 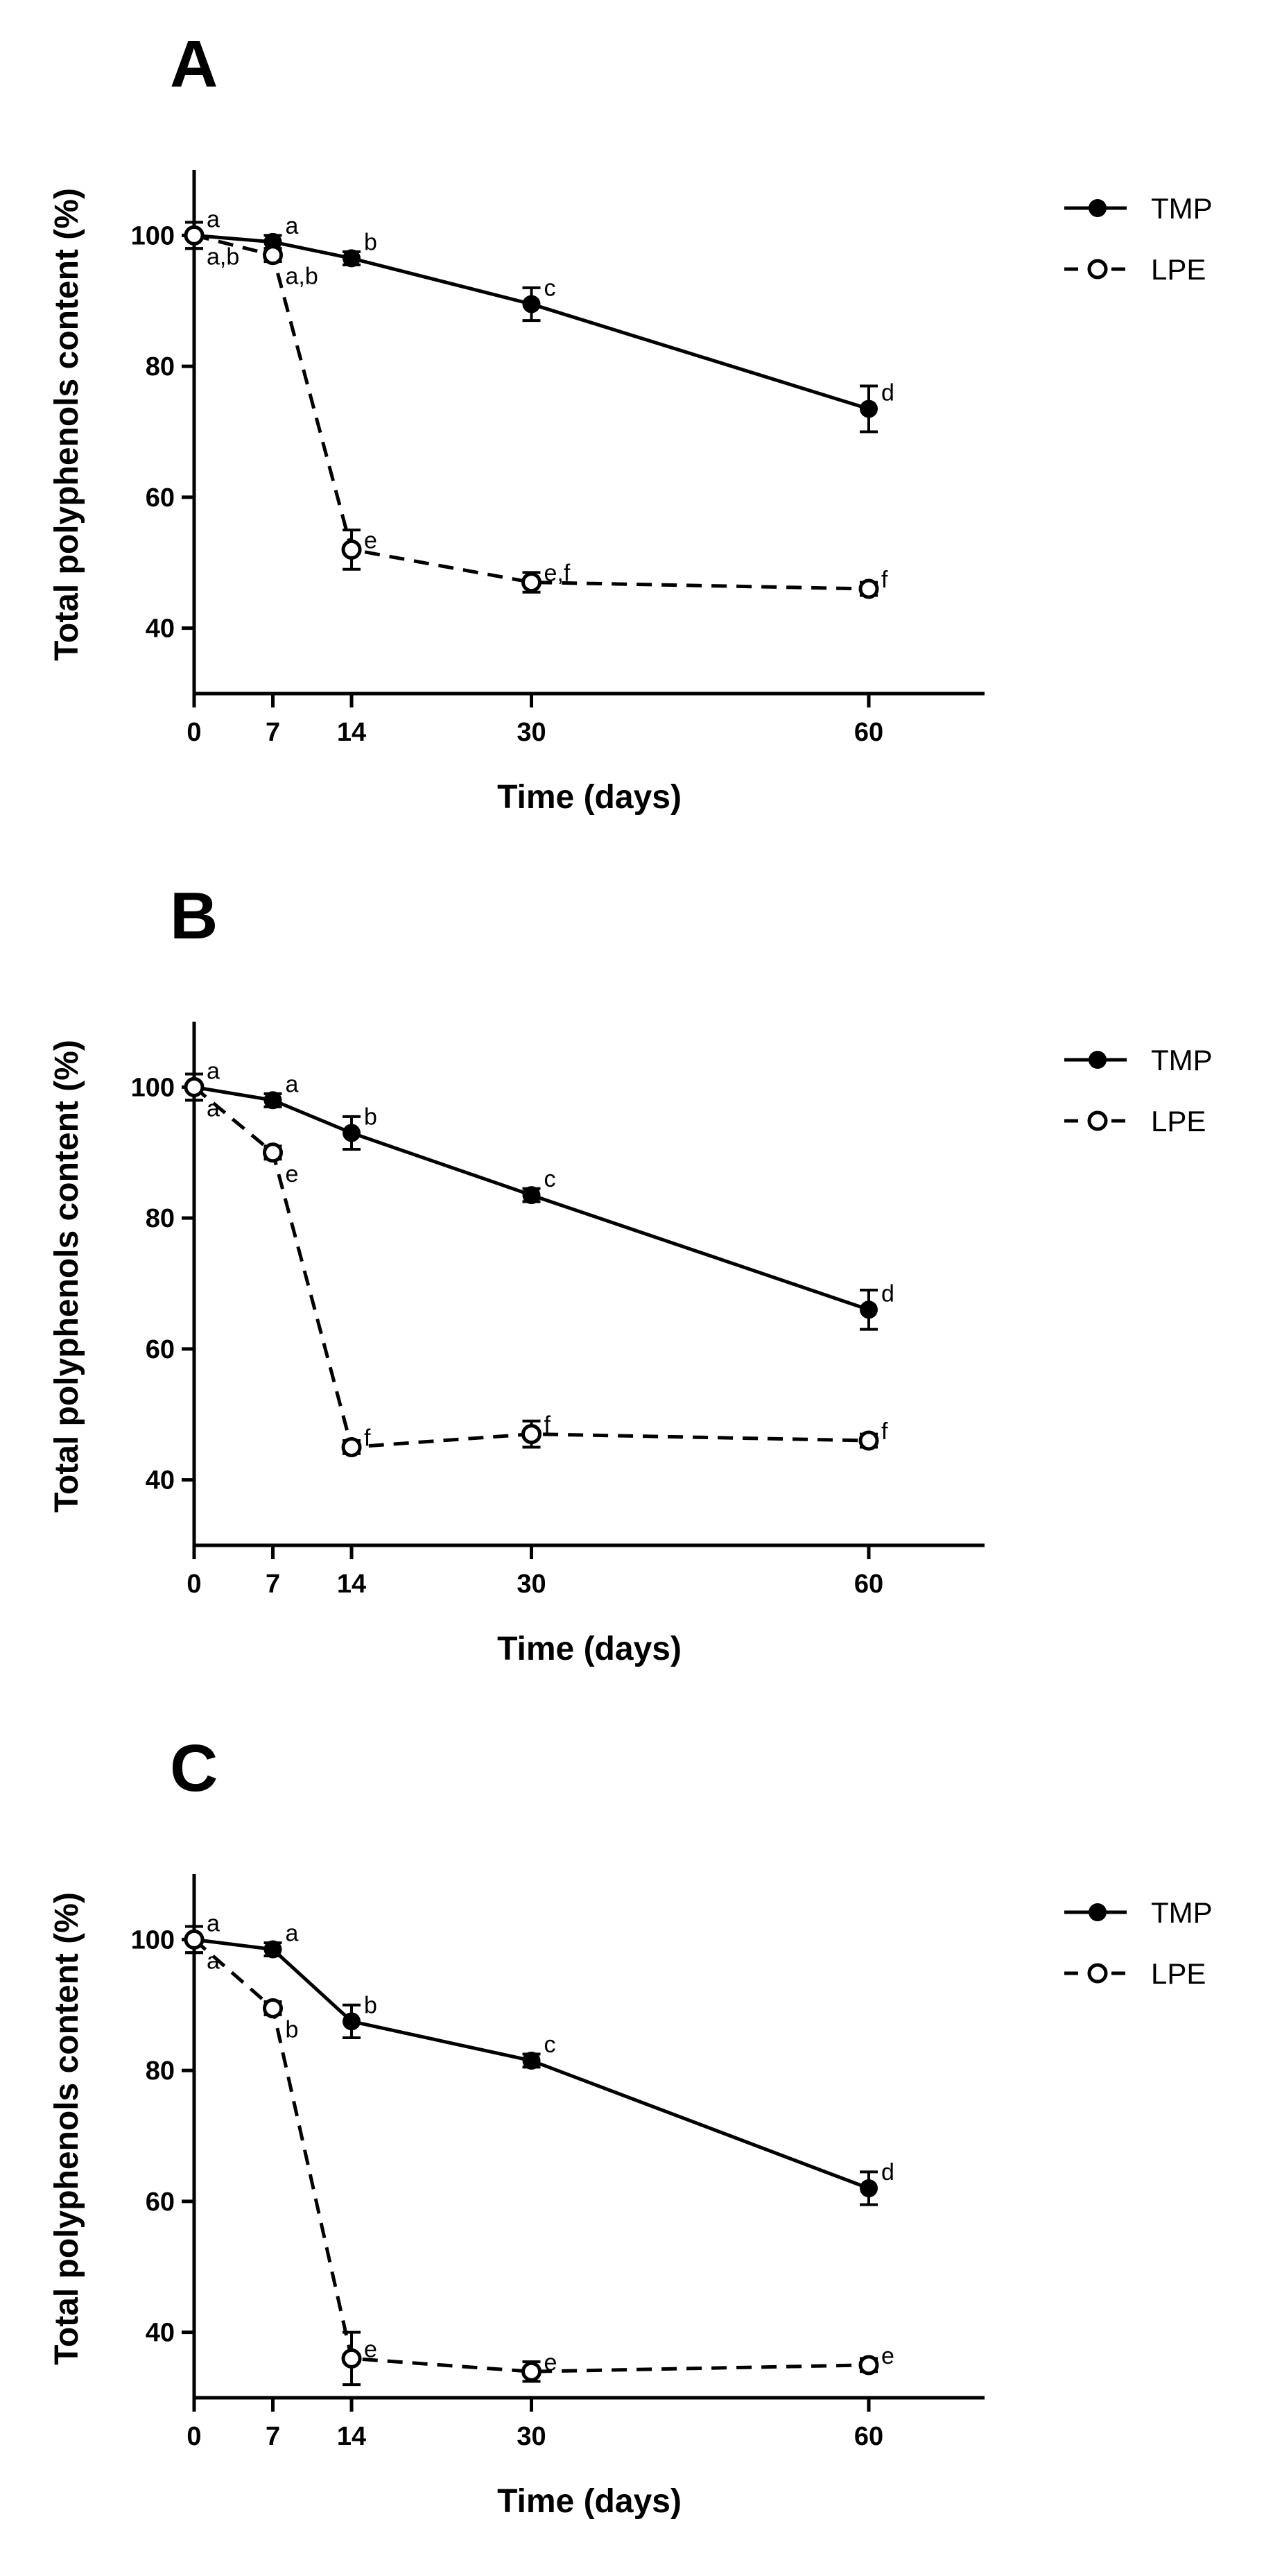 I want to click on panel-letter: B, so click(x=194, y=916).